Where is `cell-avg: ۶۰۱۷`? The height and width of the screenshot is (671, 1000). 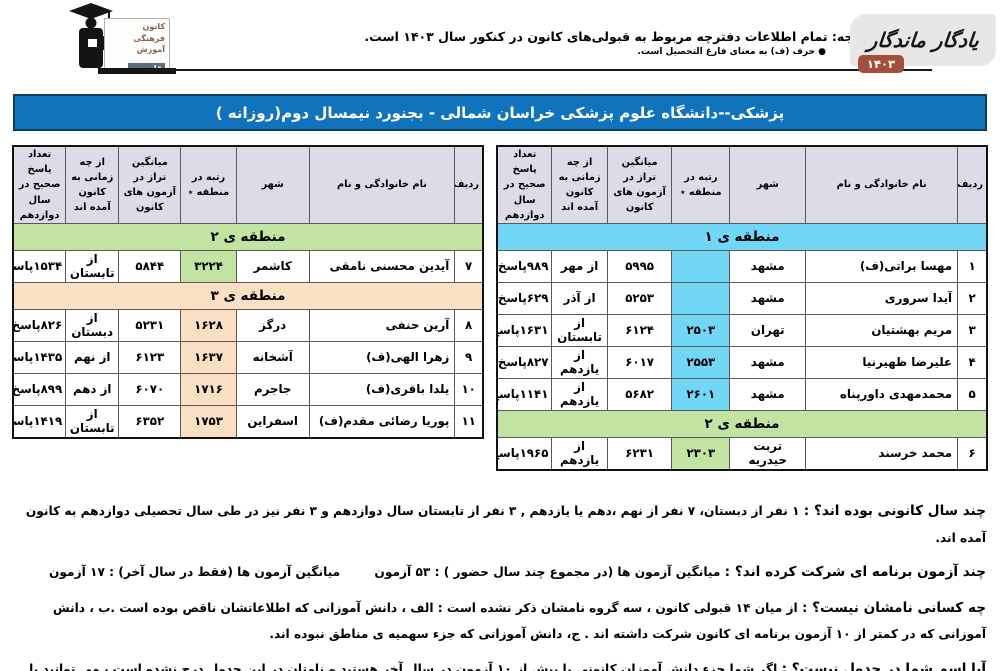 cell-avg: ۶۰۱۷ is located at coordinates (639, 362).